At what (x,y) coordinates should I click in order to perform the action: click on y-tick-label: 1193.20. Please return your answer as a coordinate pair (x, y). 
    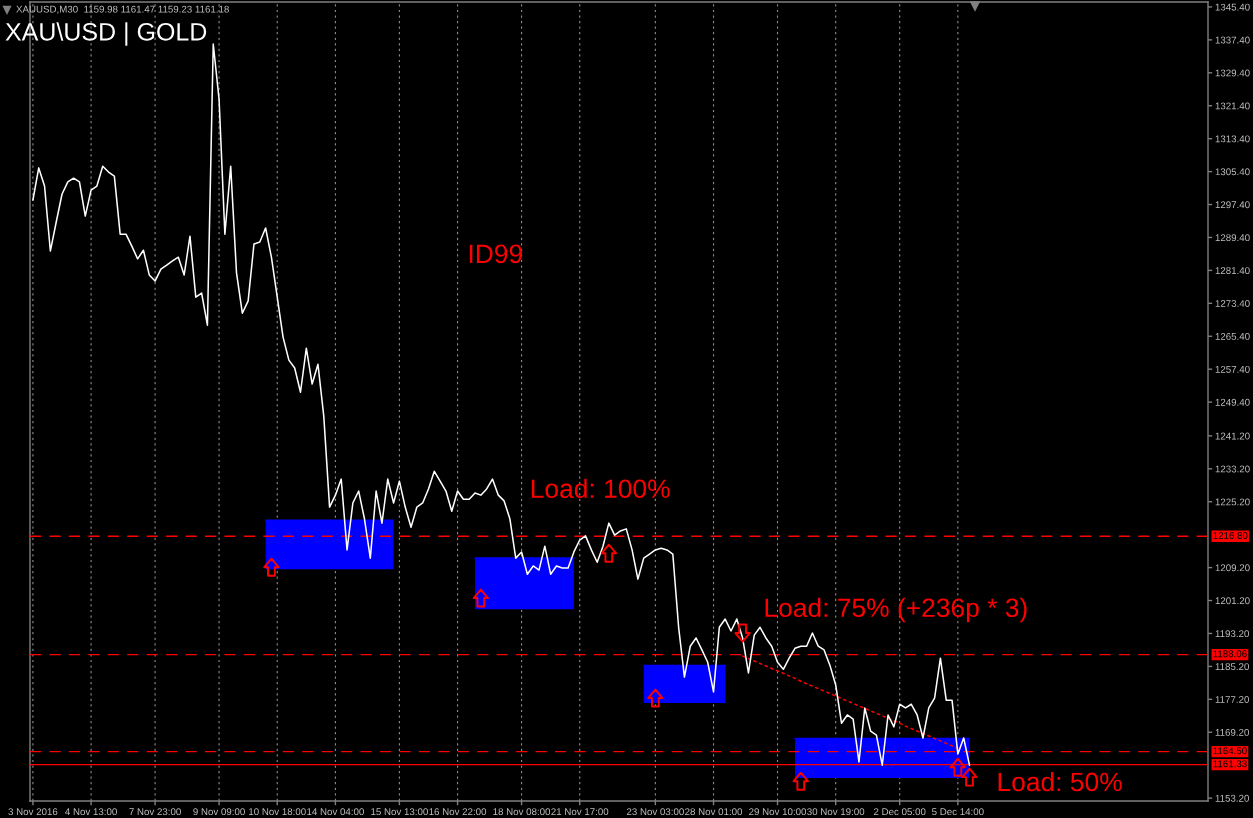
    Looking at the image, I should click on (1232, 634).